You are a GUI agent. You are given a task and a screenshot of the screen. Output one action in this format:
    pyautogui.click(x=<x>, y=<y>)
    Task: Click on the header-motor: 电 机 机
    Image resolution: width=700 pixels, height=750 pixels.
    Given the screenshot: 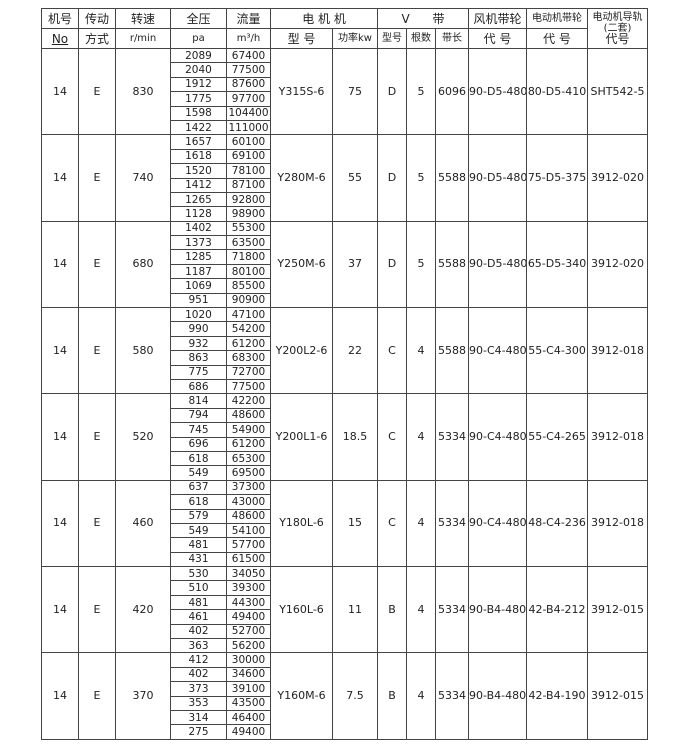 What is the action you would take?
    pyautogui.click(x=324, y=18)
    